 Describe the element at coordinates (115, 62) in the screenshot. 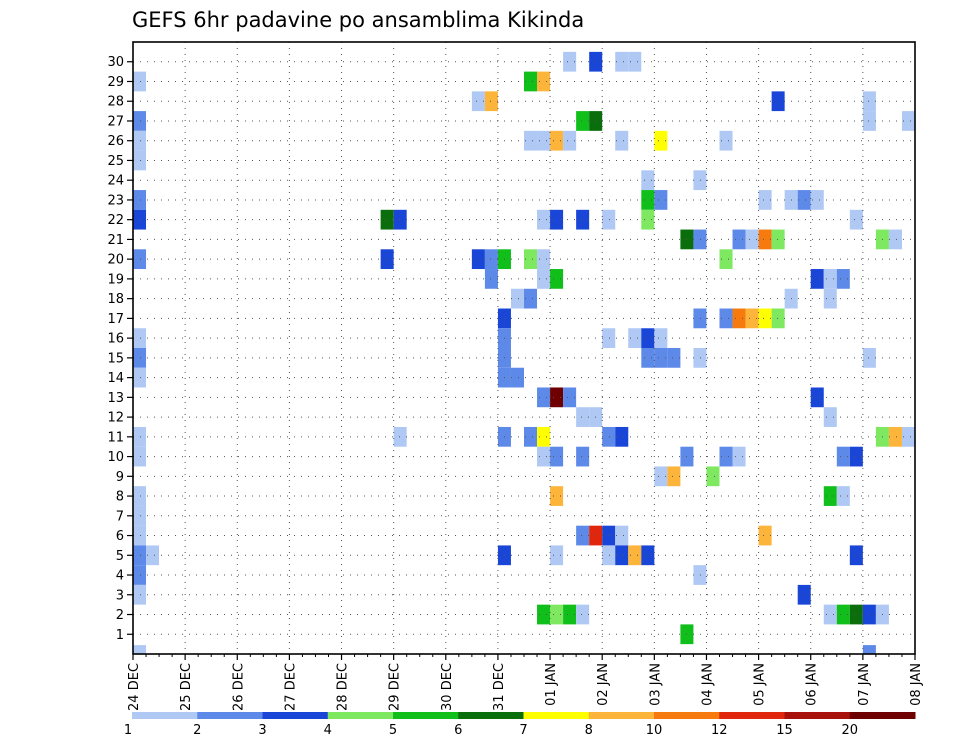

I see `y-tick-label: 30` at that location.